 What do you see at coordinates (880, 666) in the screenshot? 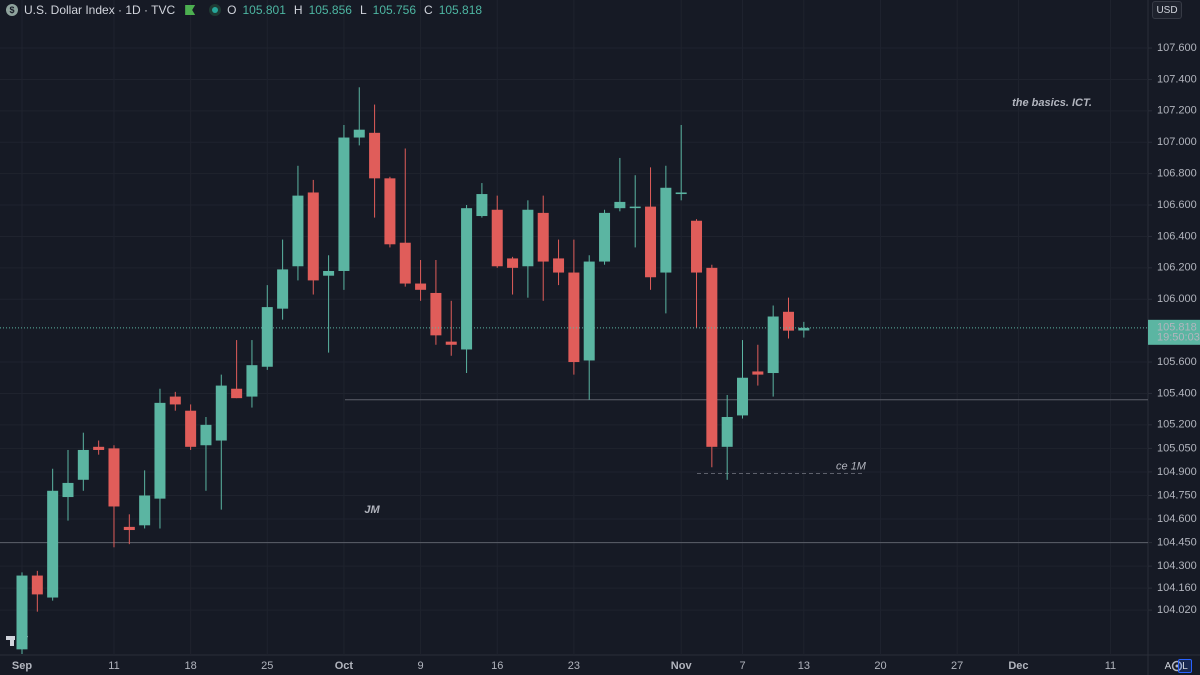
I see `x-tick-label: 20` at bounding box center [880, 666].